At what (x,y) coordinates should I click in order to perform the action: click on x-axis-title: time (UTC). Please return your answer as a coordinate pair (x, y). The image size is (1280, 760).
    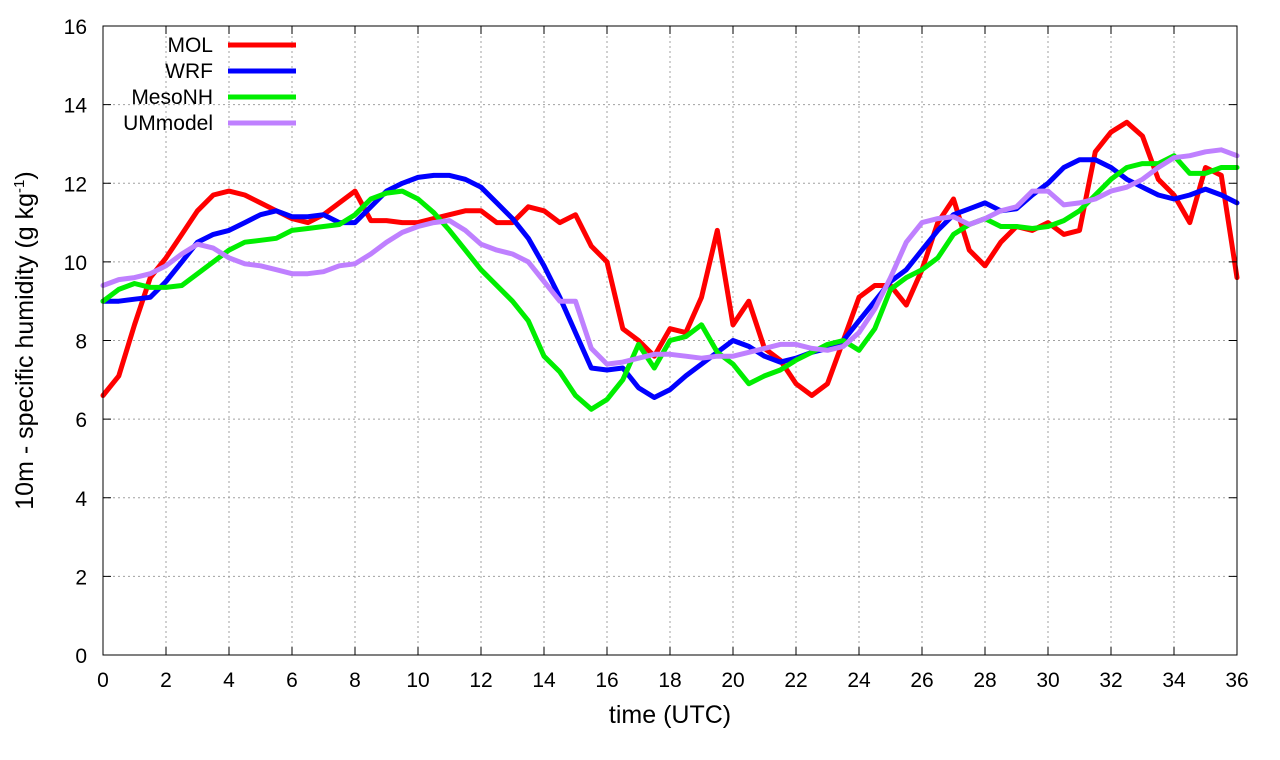
    Looking at the image, I should click on (670, 715).